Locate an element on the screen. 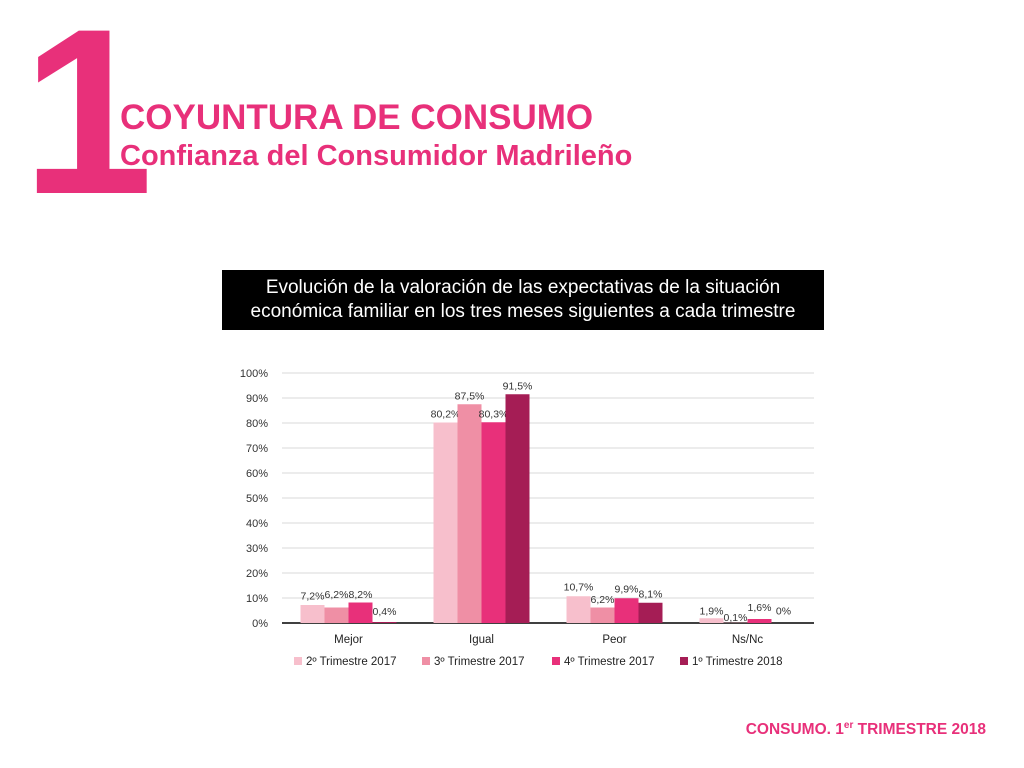  y-tick-label: 80% is located at coordinates (257, 424).